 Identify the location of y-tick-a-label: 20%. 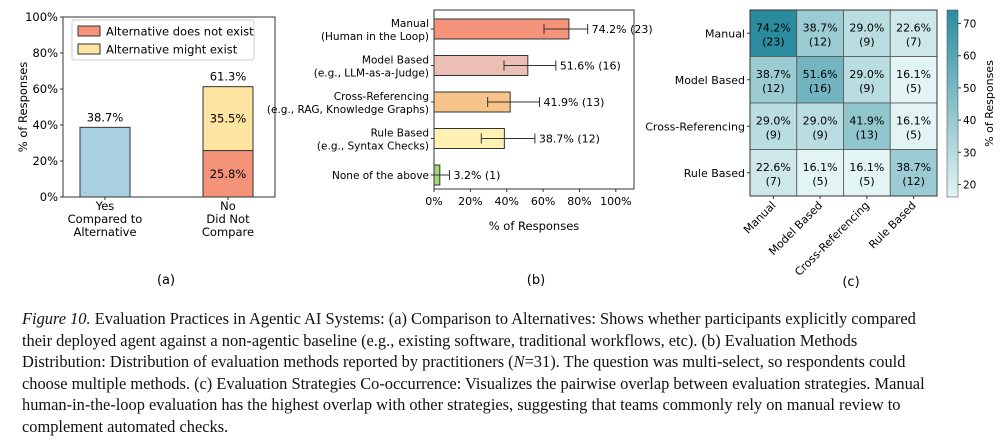
(45, 161).